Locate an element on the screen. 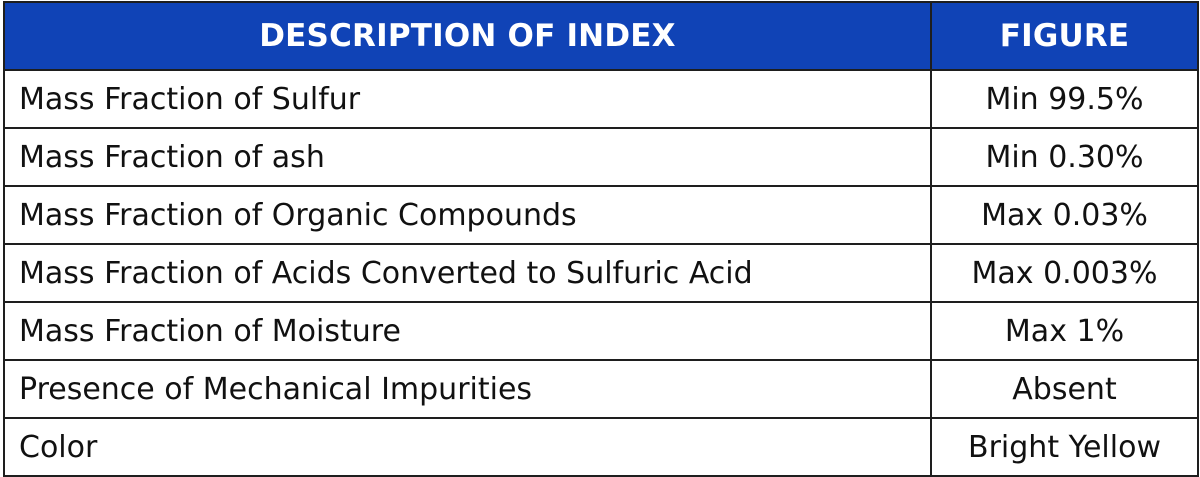  table-header: DESCRIPTION OF INDEX FIGURE is located at coordinates (601, 36).